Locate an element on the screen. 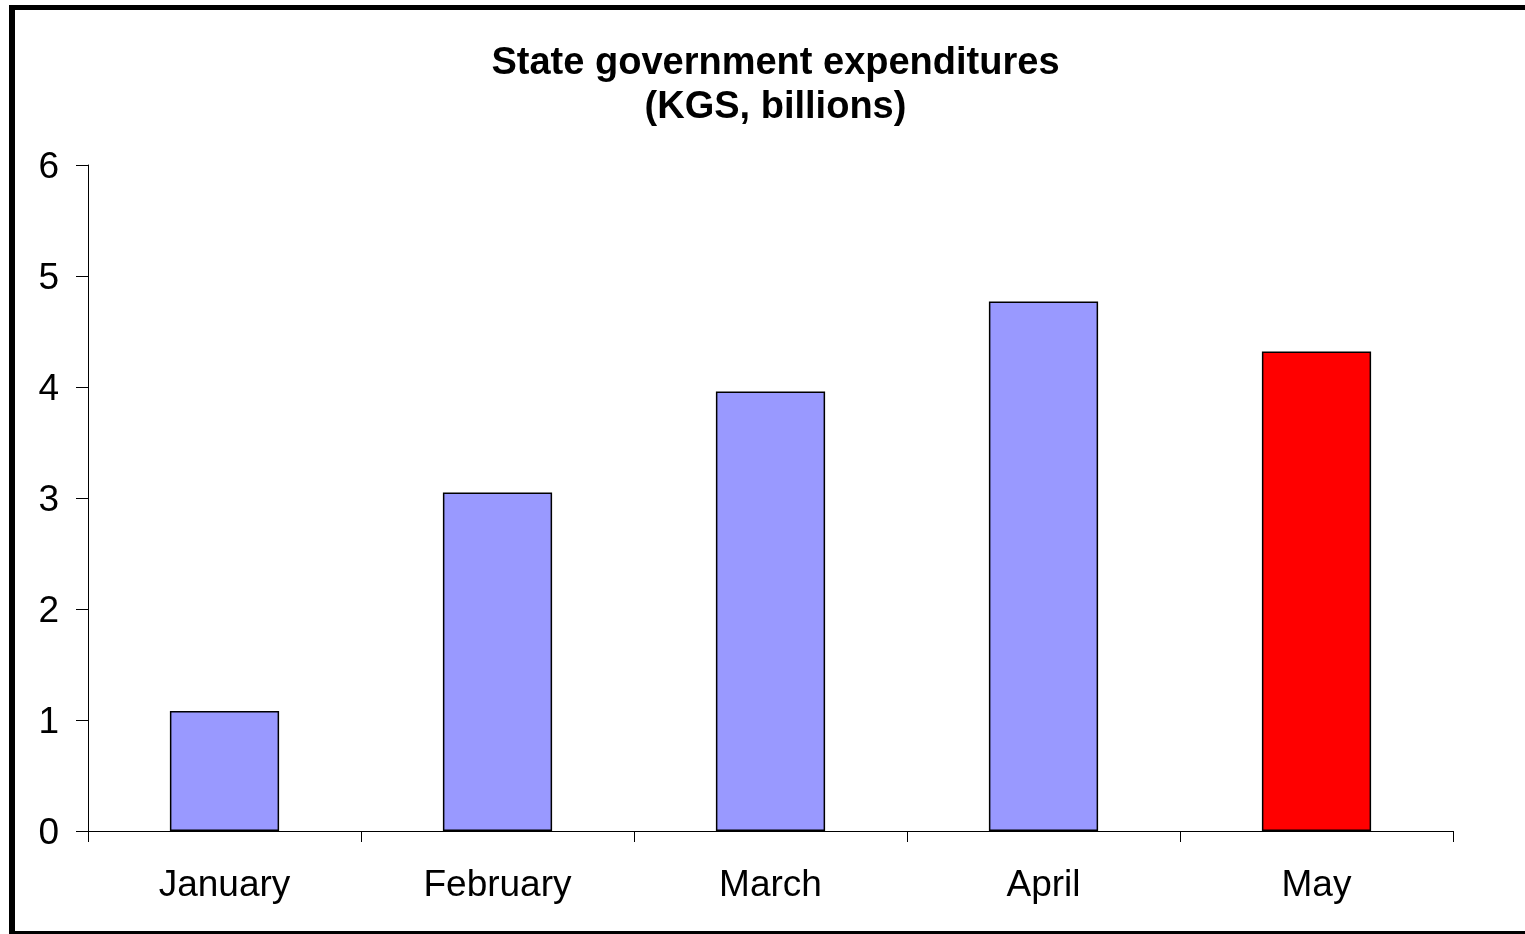 The image size is (1525, 934). y-tick-label: 4 is located at coordinates (48, 387).